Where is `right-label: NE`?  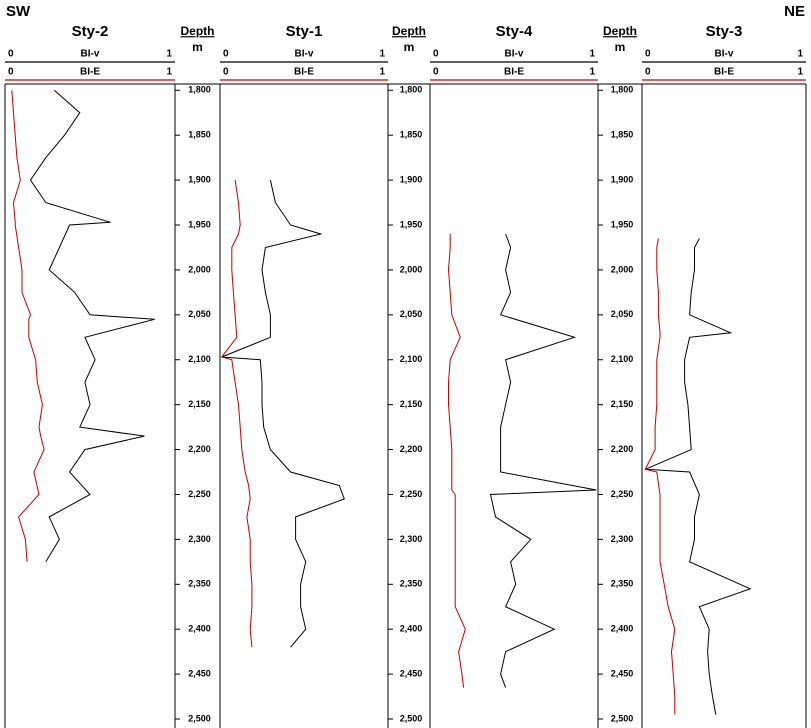 right-label: NE is located at coordinates (794, 11).